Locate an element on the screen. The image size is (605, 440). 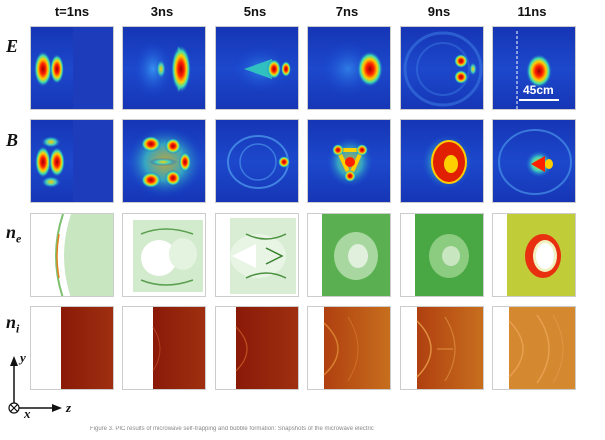
panel-ni-t9 is located at coordinates (442, 348).